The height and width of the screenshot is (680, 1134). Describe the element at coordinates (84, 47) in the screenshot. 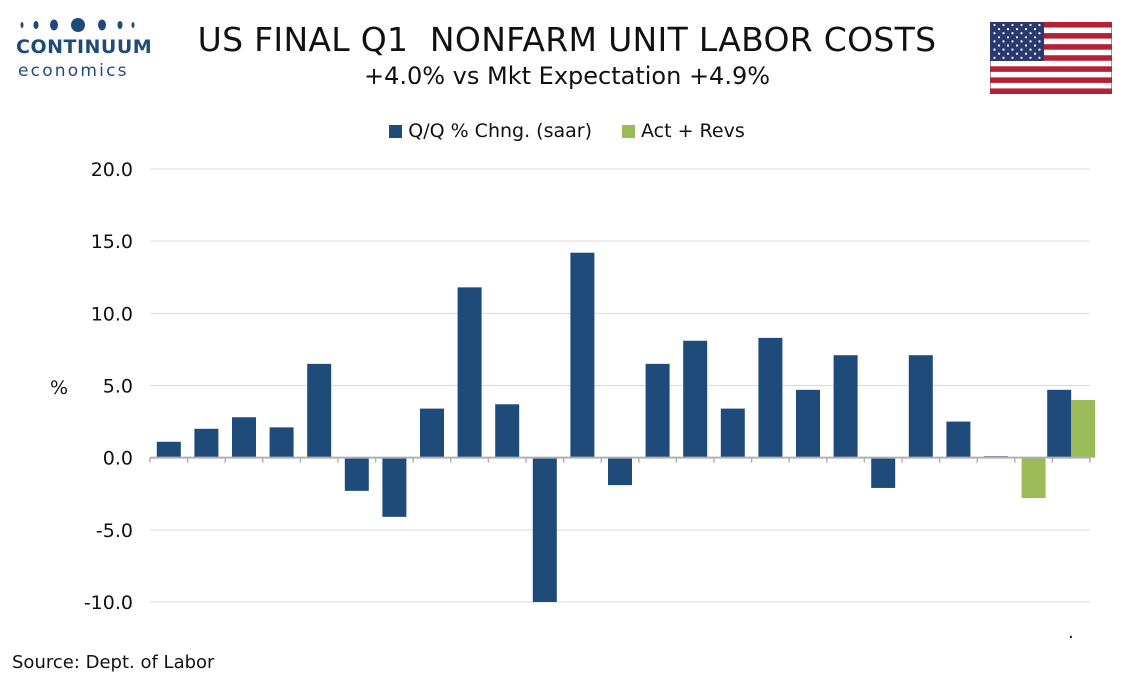

I see `logo-text-continuum: CONTINUUM` at that location.